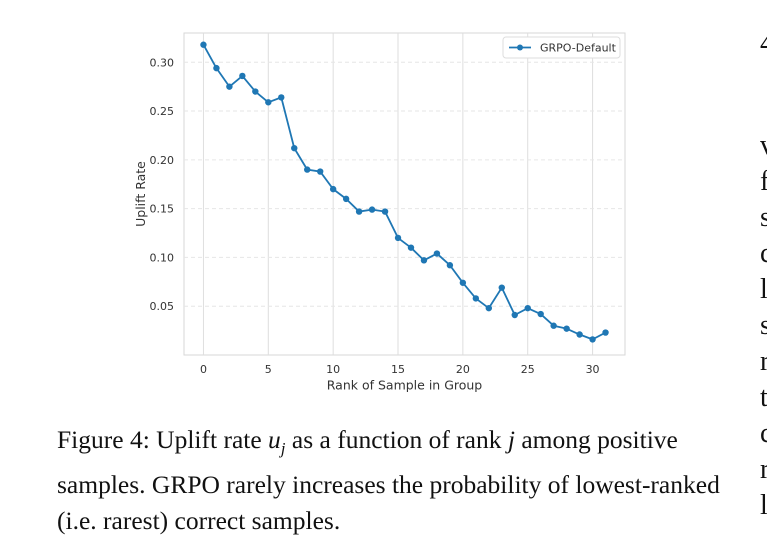 The image size is (767, 560). Describe the element at coordinates (593, 369) in the screenshot. I see `x-tick-label: 30` at that location.